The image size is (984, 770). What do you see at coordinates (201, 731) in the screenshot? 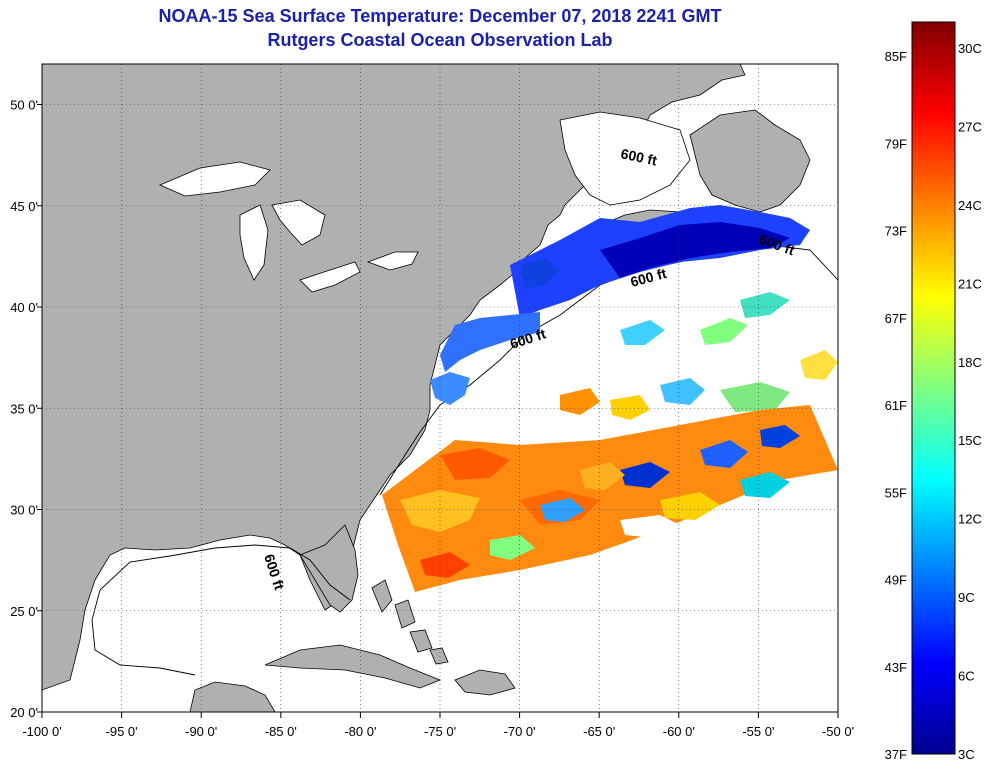
I see `lon-tick-label: -90 0'` at bounding box center [201, 731].